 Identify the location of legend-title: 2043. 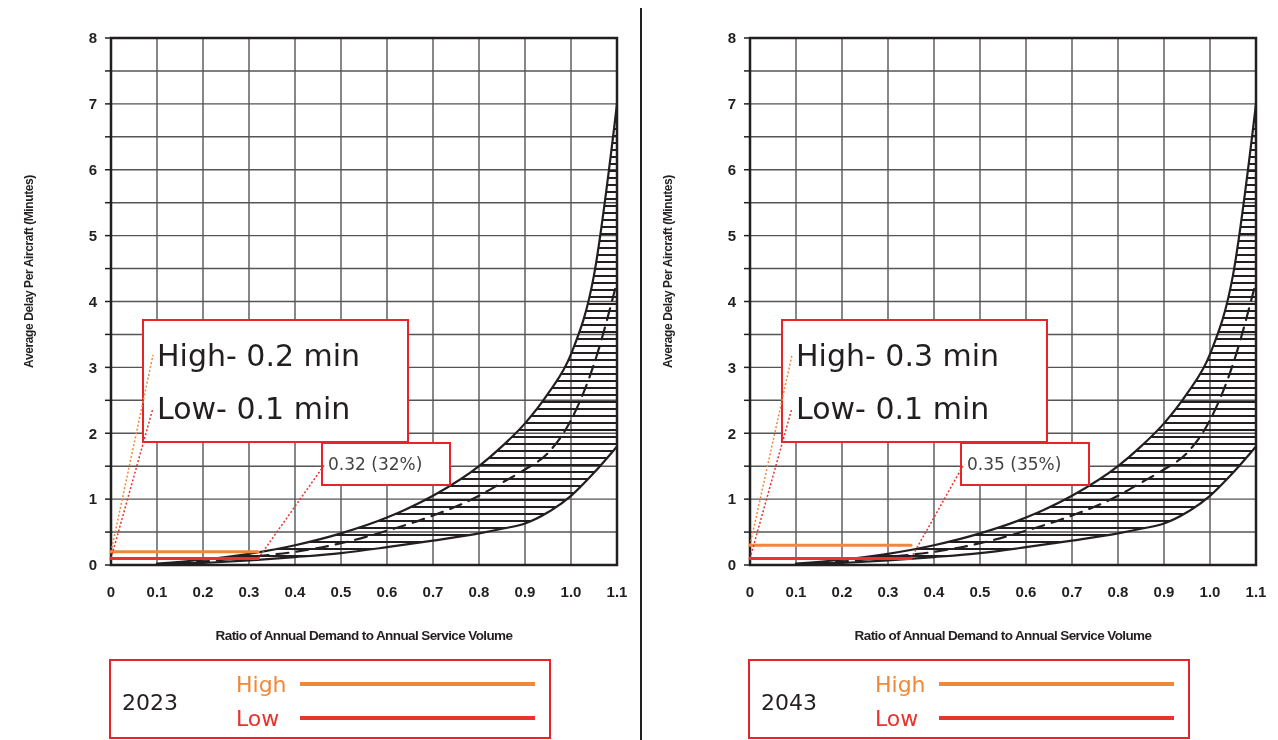
(789, 702).